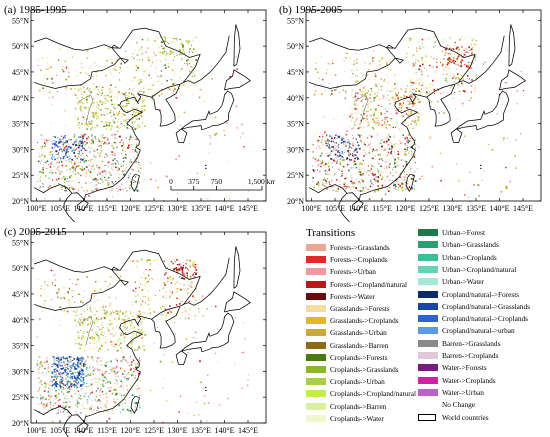 This screenshot has height=437, width=550. Describe the element at coordinates (166, 327) in the screenshot. I see `border-line` at that location.